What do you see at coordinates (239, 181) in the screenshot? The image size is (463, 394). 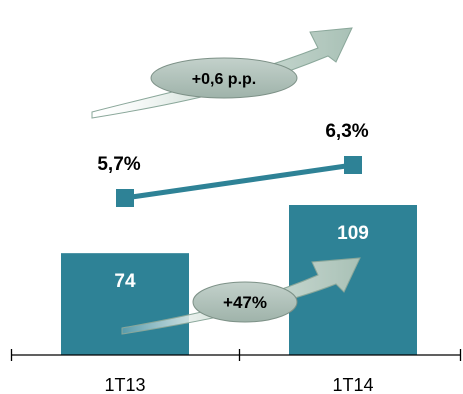 I see `line-series-segment` at bounding box center [239, 181].